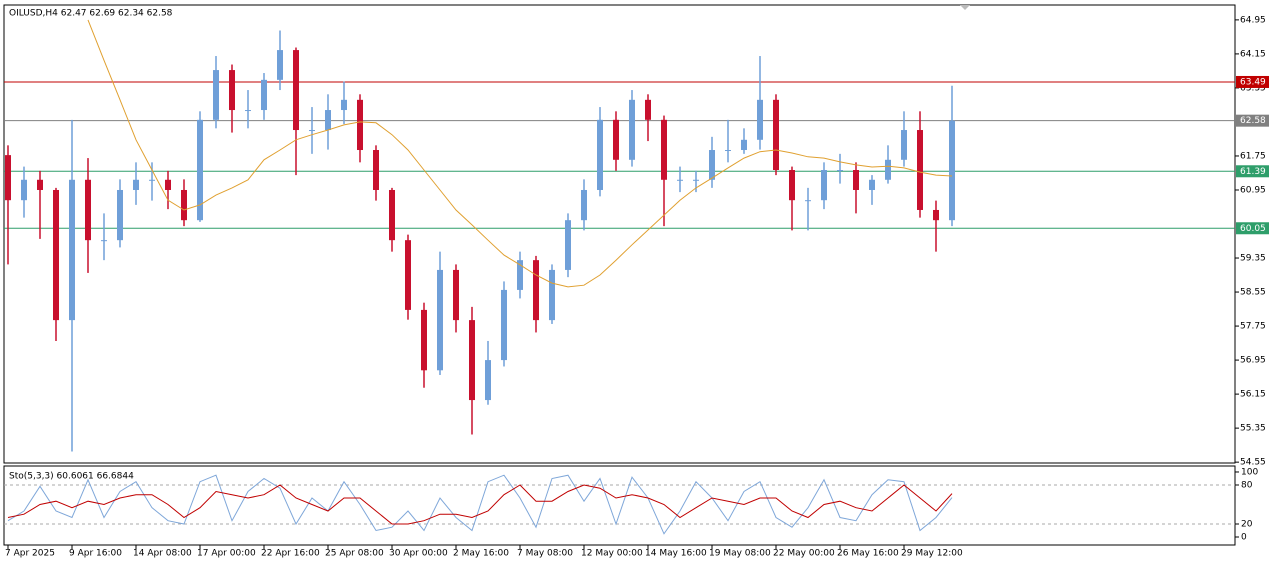 The width and height of the screenshot is (1280, 567). What do you see at coordinates (1244, 538) in the screenshot?
I see `y-tick-label: 0` at bounding box center [1244, 538].